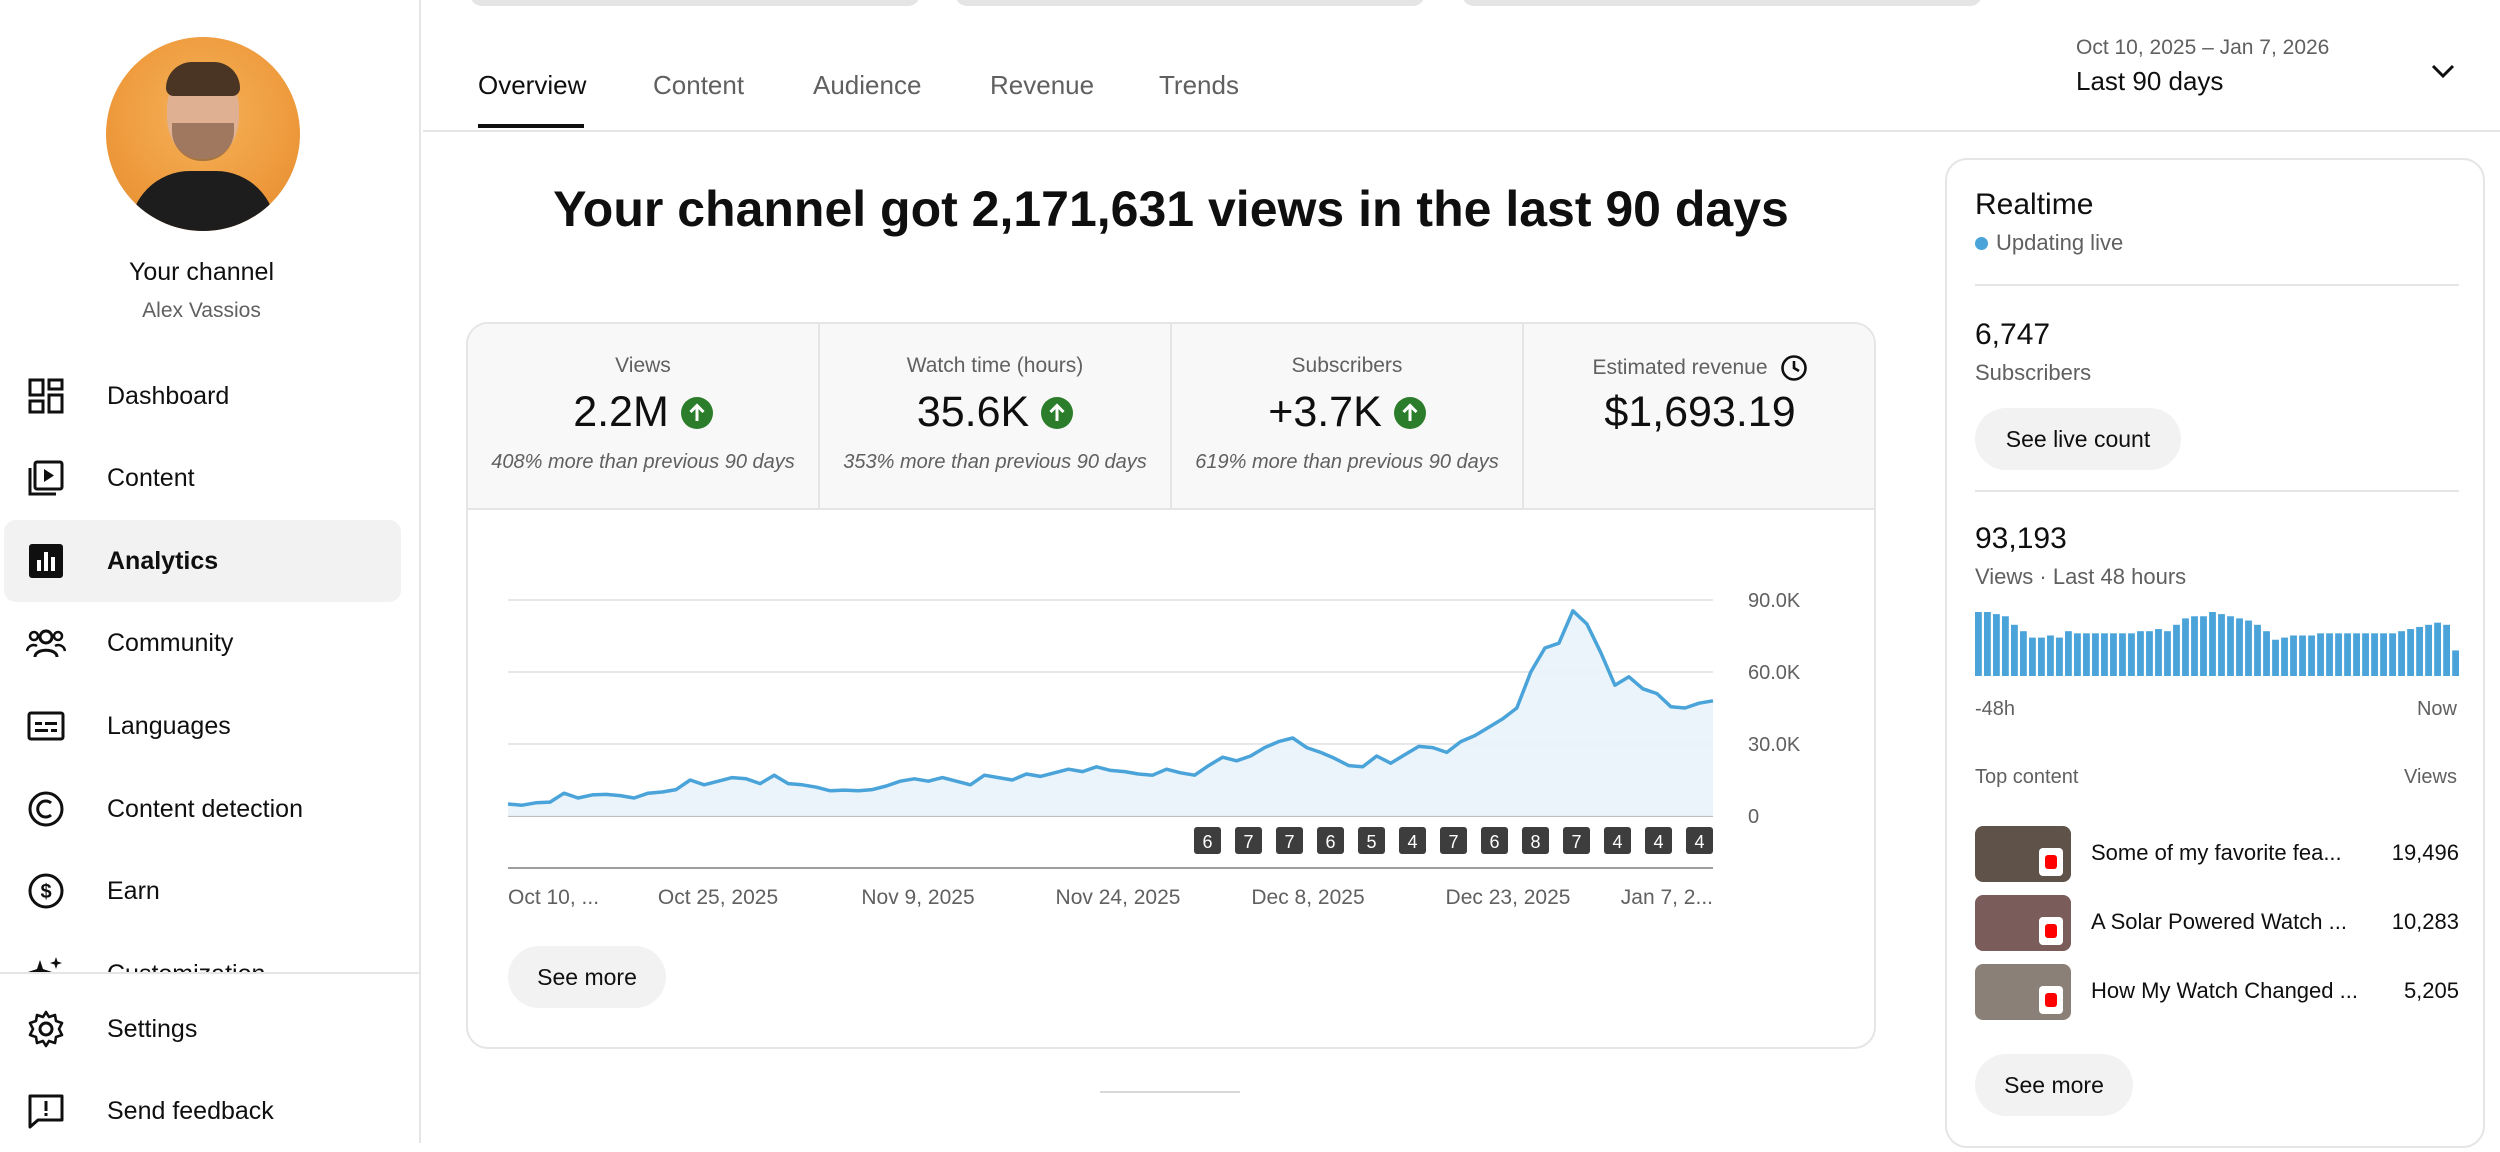 The width and height of the screenshot is (2500, 1152). What do you see at coordinates (202, 726) in the screenshot?
I see `sidebar-item-languages: Languages` at bounding box center [202, 726].